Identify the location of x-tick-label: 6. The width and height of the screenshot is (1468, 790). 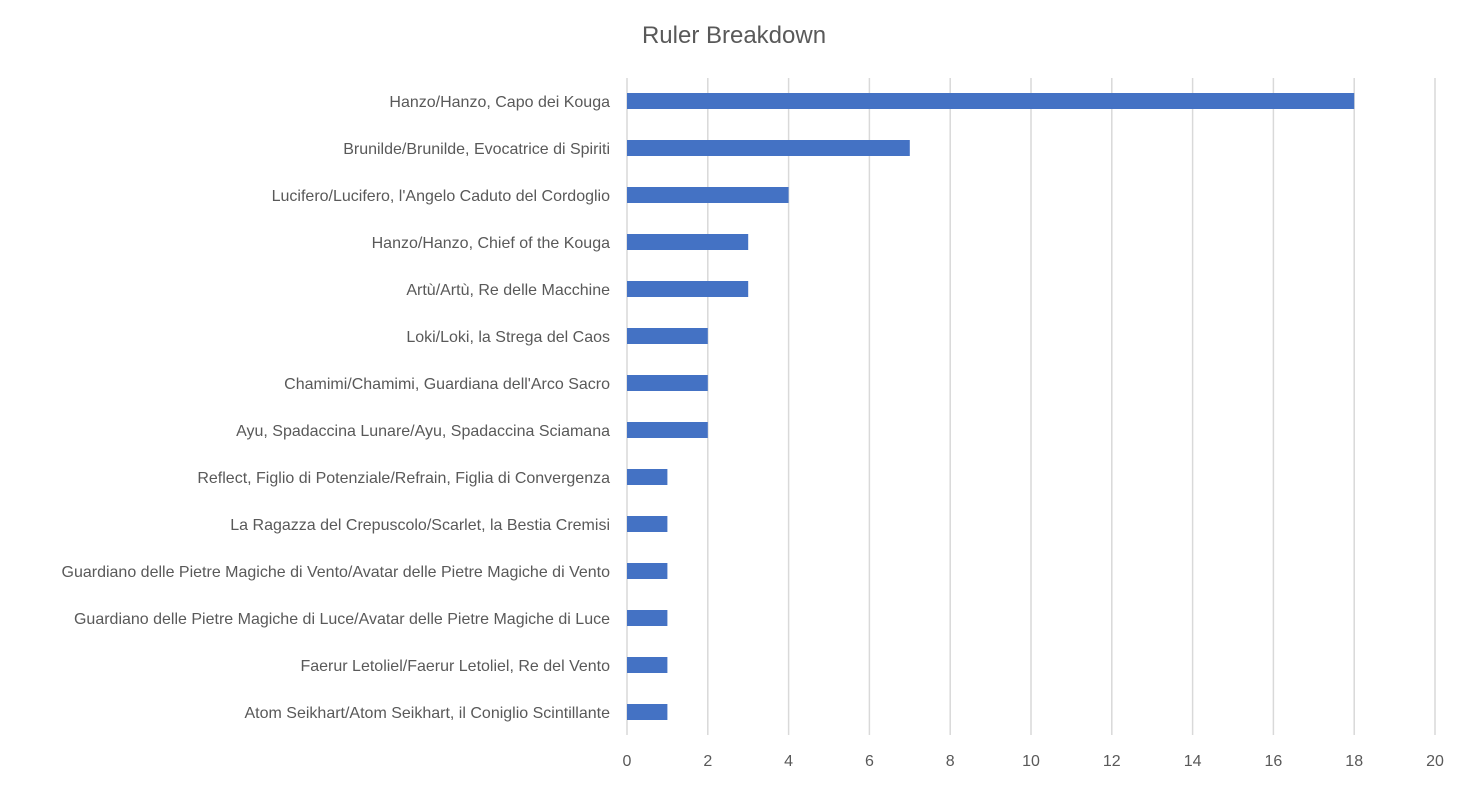
(869, 761).